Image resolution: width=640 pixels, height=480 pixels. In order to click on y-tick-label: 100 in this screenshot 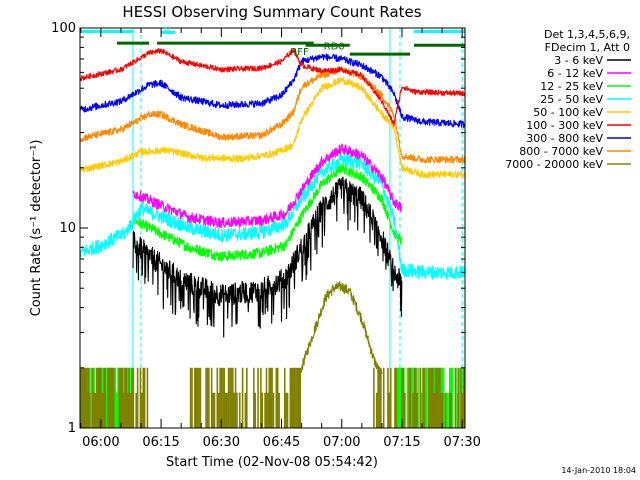, I will do `click(63, 28)`.